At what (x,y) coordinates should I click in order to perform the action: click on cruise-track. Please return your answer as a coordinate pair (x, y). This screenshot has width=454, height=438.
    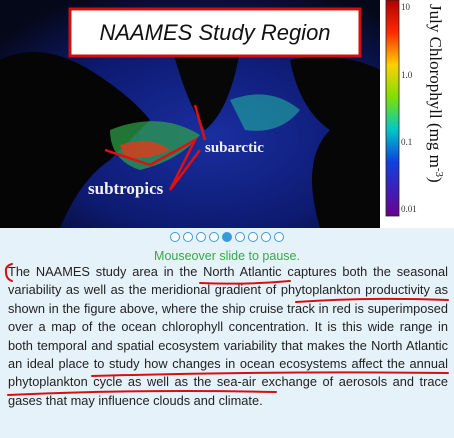
    Looking at the image, I should click on (152, 163).